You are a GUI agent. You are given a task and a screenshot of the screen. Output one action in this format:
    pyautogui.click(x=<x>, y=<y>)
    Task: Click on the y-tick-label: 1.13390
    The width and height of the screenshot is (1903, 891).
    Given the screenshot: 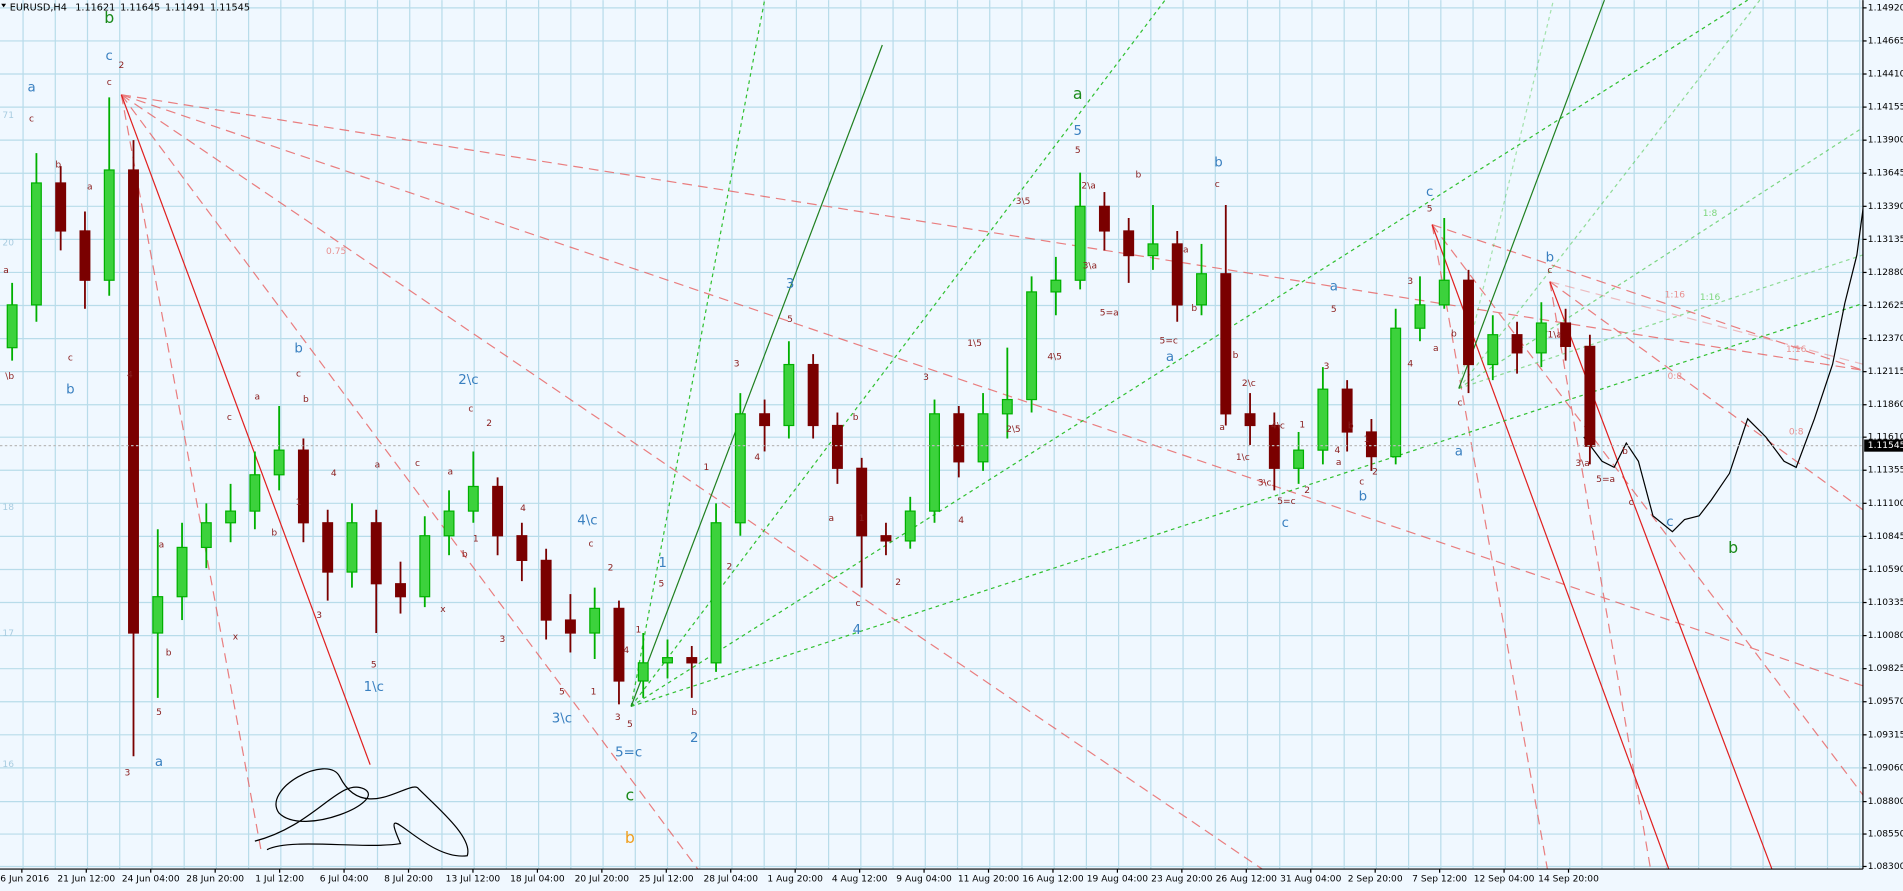 What is the action you would take?
    pyautogui.click(x=1885, y=207)
    